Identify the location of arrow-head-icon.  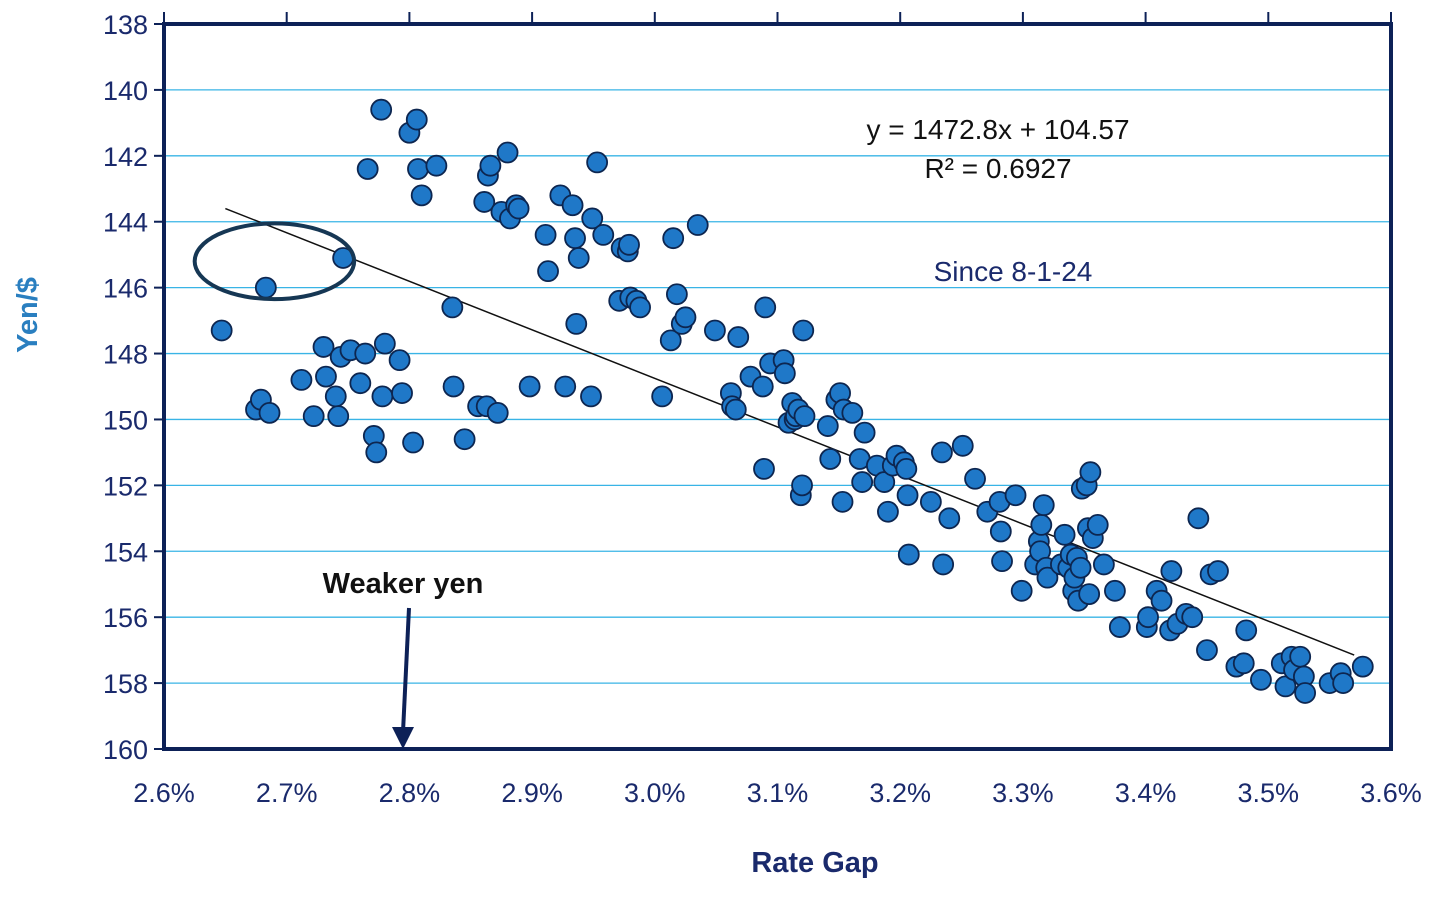
(403, 738).